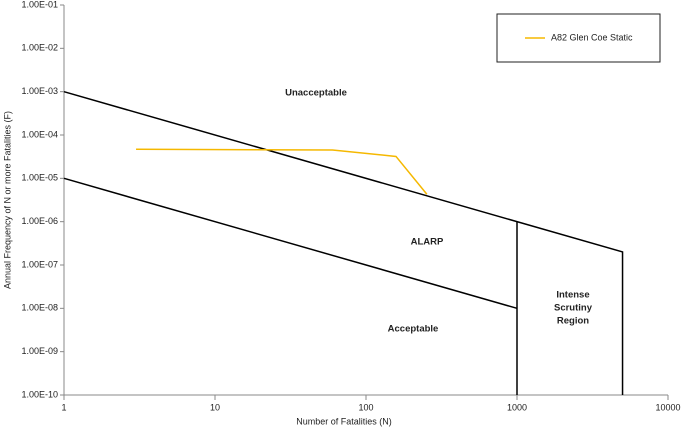  I want to click on x-tick-label: 1000, so click(517, 407).